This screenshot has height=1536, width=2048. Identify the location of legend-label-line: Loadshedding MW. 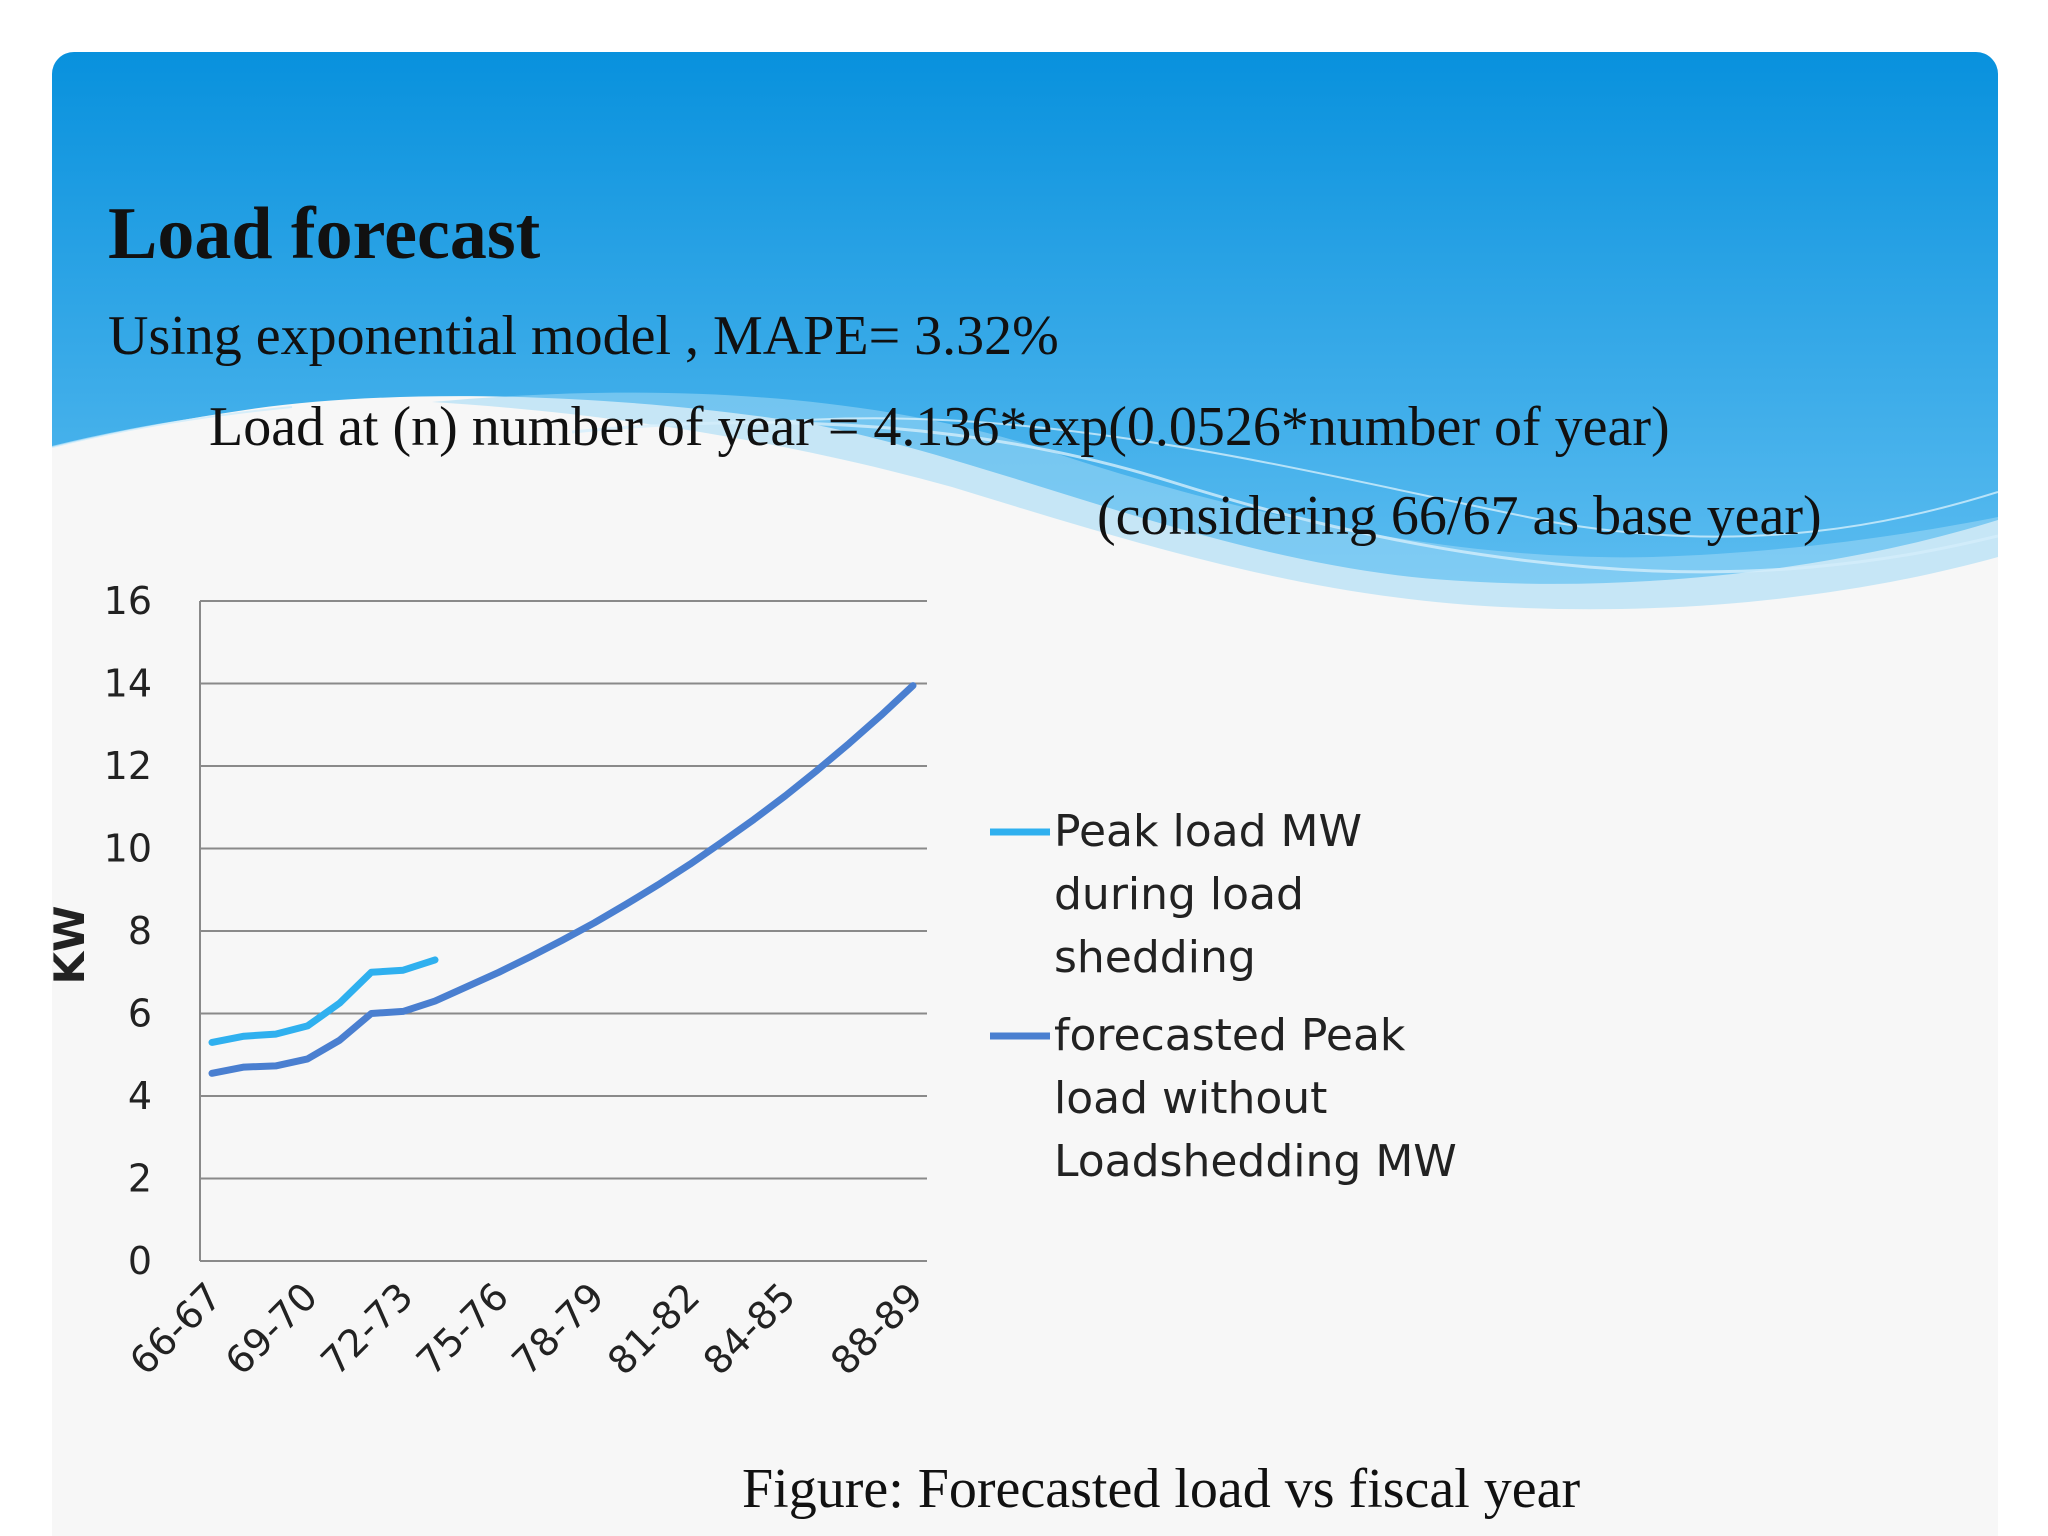
(1255, 1161).